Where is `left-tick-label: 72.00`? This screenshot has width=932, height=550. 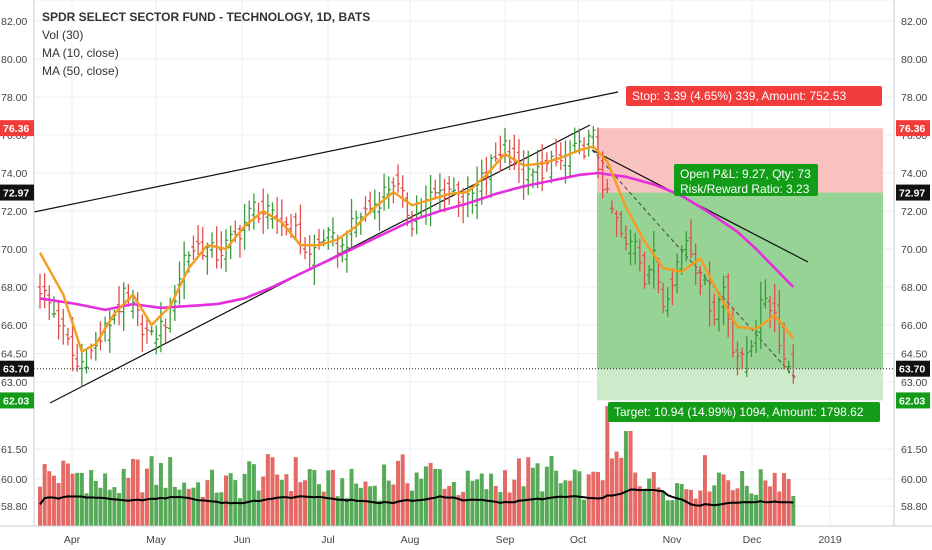 left-tick-label: 72.00 is located at coordinates (14, 212).